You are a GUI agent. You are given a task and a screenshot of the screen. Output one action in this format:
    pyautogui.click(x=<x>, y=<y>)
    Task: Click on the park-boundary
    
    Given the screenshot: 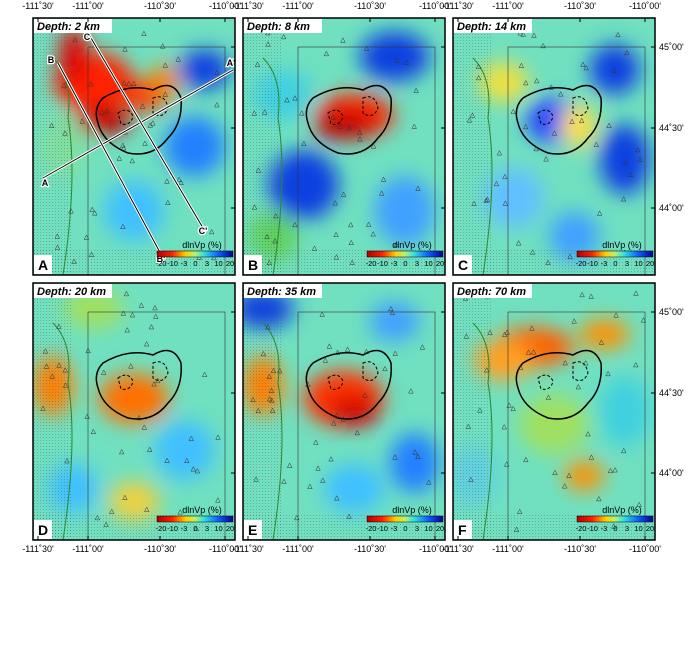 What is the action you would take?
    pyautogui.click(x=576, y=160)
    